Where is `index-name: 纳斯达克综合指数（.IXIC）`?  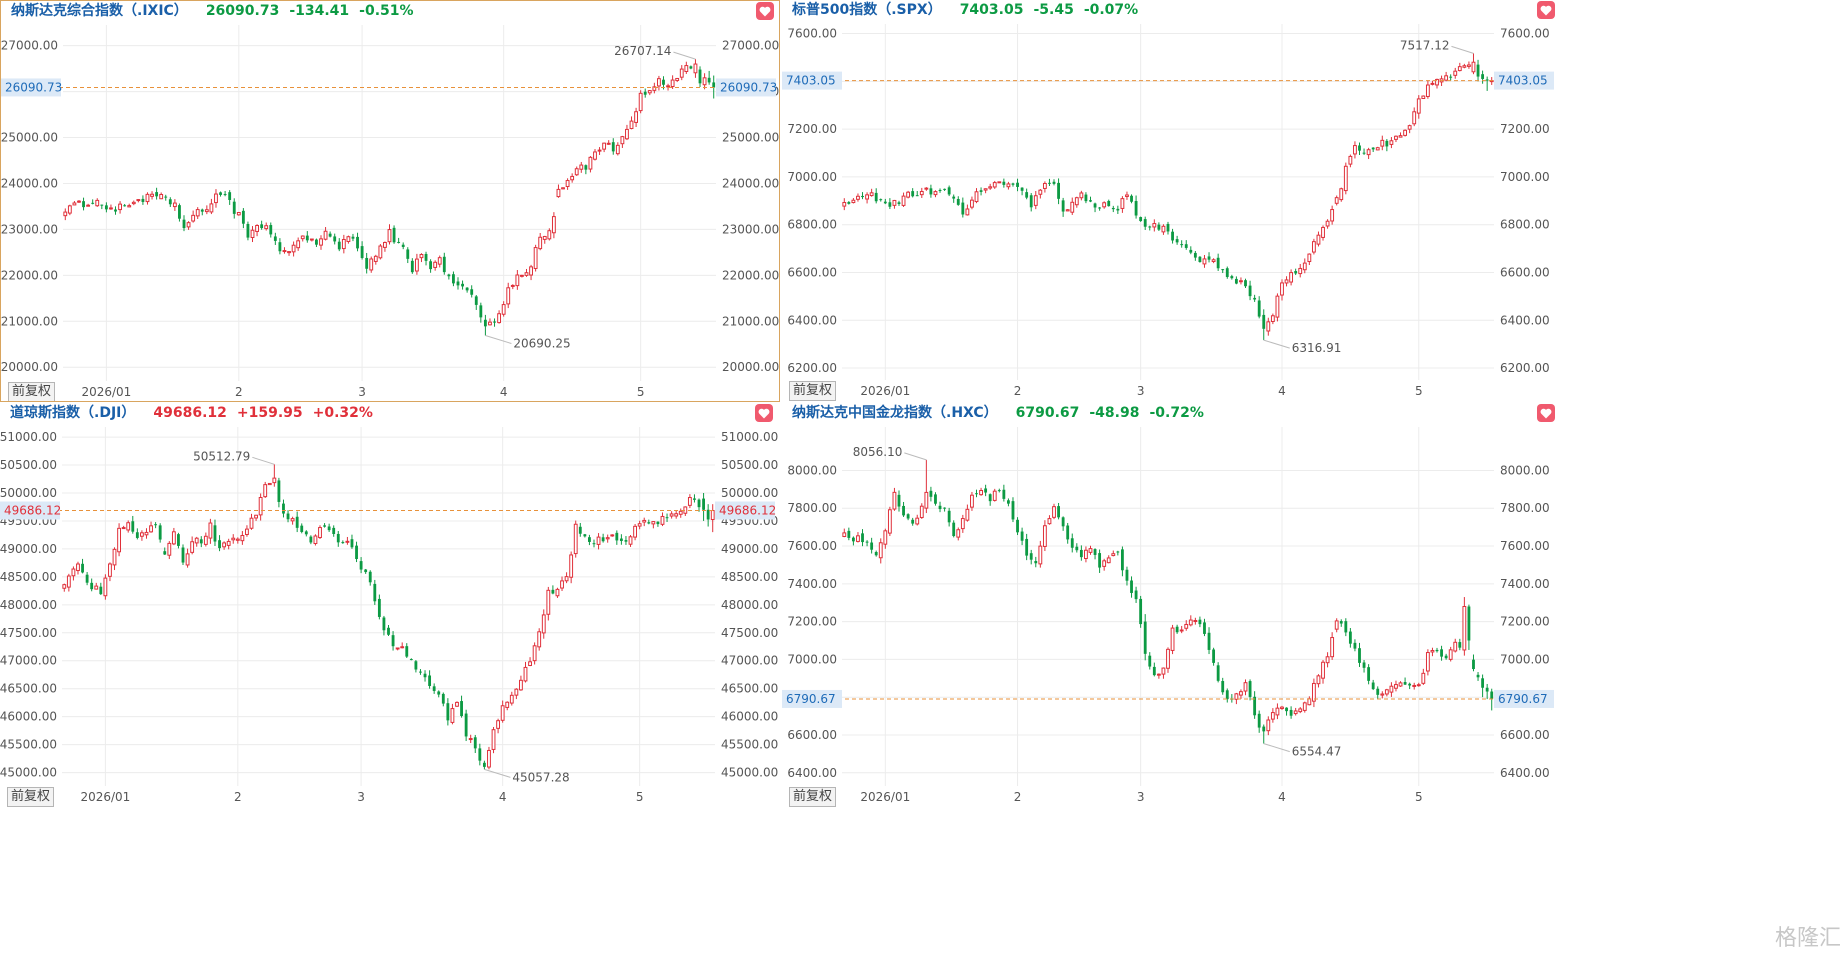 index-name: 纳斯达克综合指数（.IXIC） is located at coordinates (99, 11).